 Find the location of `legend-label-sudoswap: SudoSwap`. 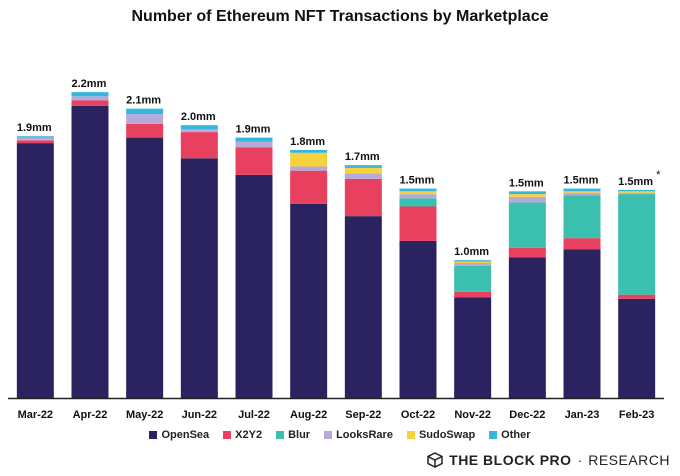

legend-label-sudoswap: SudoSwap is located at coordinates (447, 435).